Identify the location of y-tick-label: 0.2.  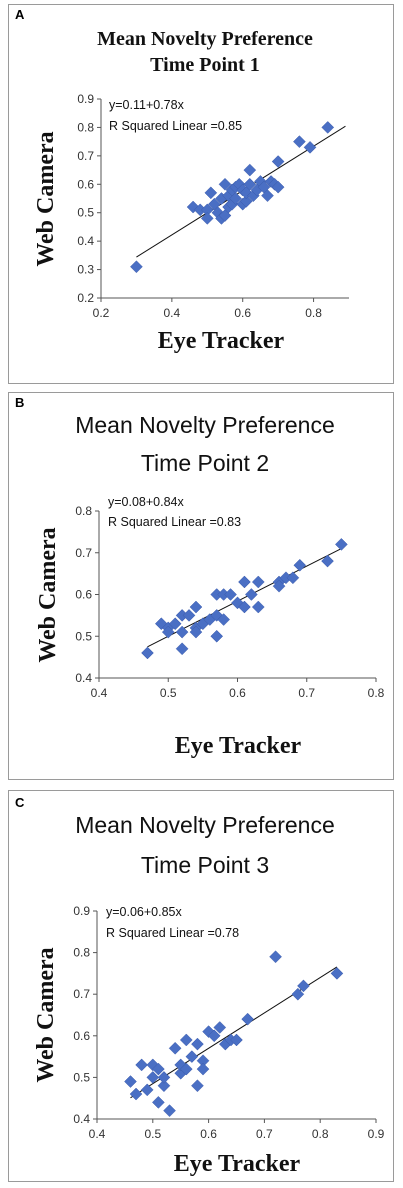
(85, 298).